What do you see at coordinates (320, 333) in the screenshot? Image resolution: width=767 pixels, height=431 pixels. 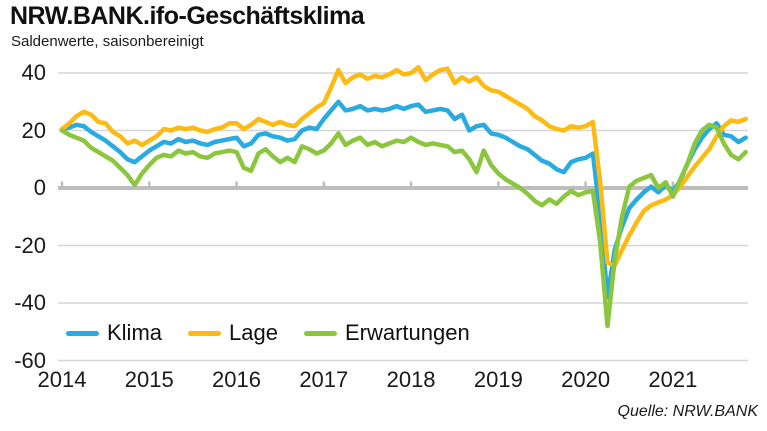 I see `legend-swatch-erwartungen` at bounding box center [320, 333].